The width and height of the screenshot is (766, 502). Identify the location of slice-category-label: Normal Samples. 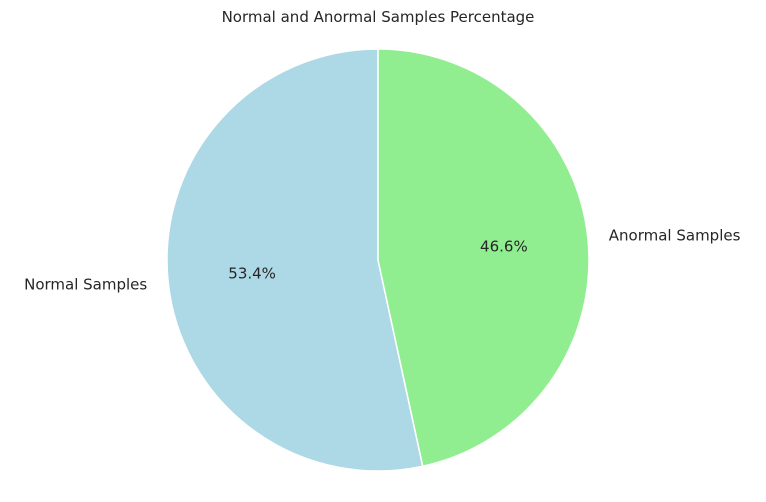
(85, 285).